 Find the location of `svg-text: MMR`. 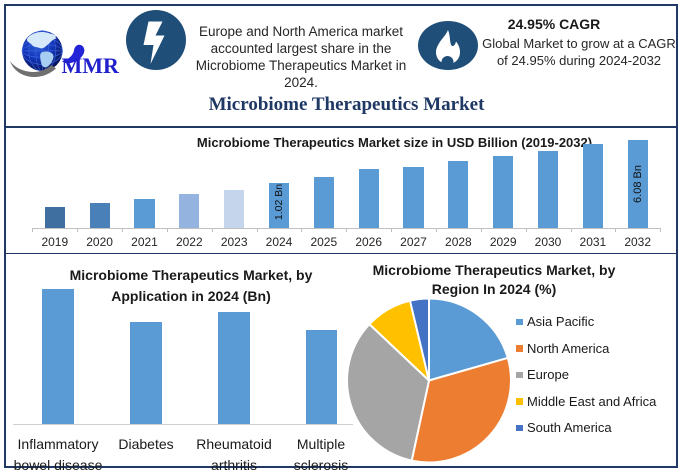

svg-text: MMR is located at coordinates (91, 65).